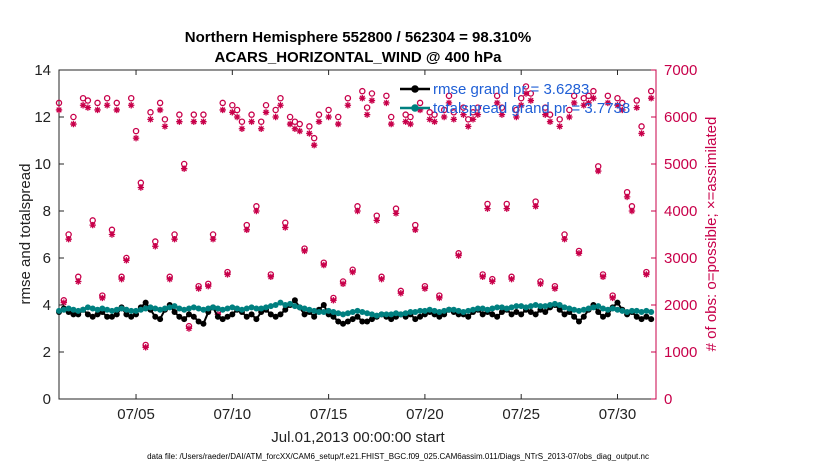 The image size is (830, 470). I want to click on x-tick-label: 07/20, so click(425, 414).